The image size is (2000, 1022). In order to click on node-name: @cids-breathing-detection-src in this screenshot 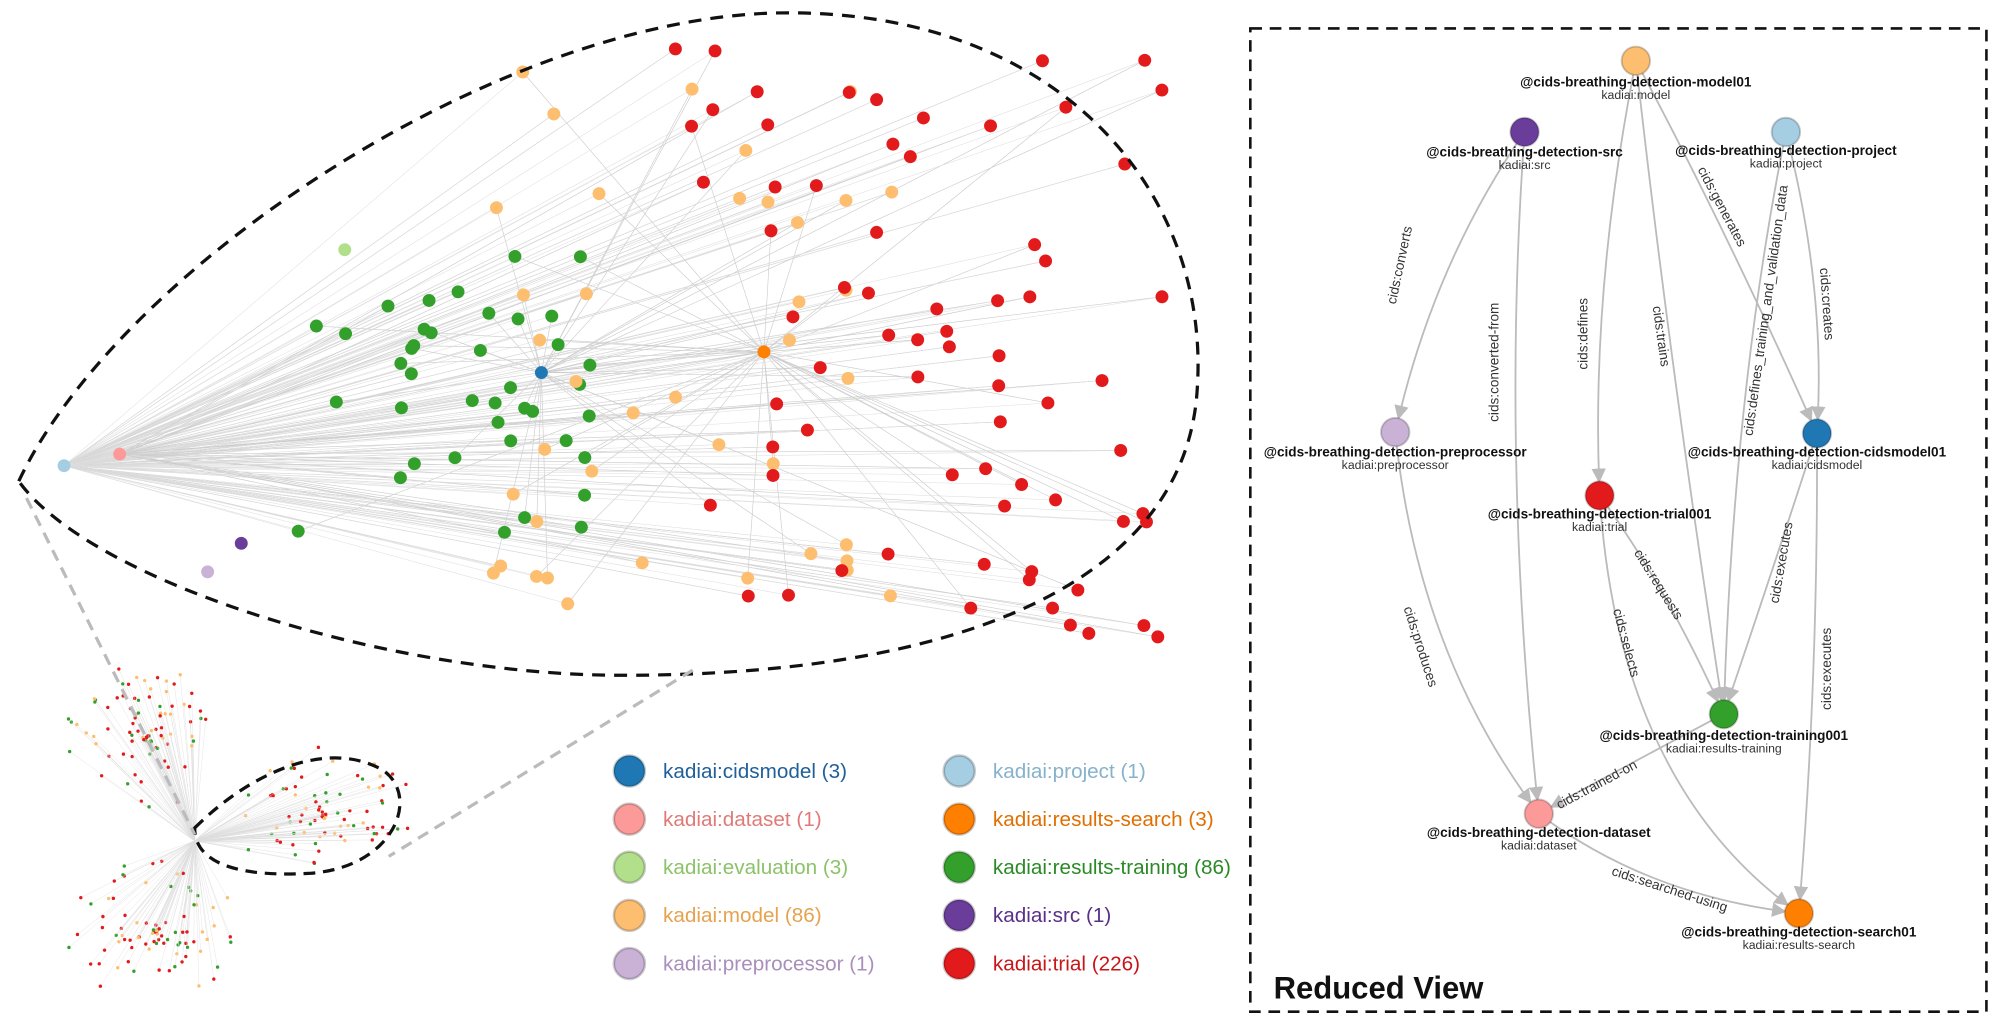, I will do `click(1524, 152)`.